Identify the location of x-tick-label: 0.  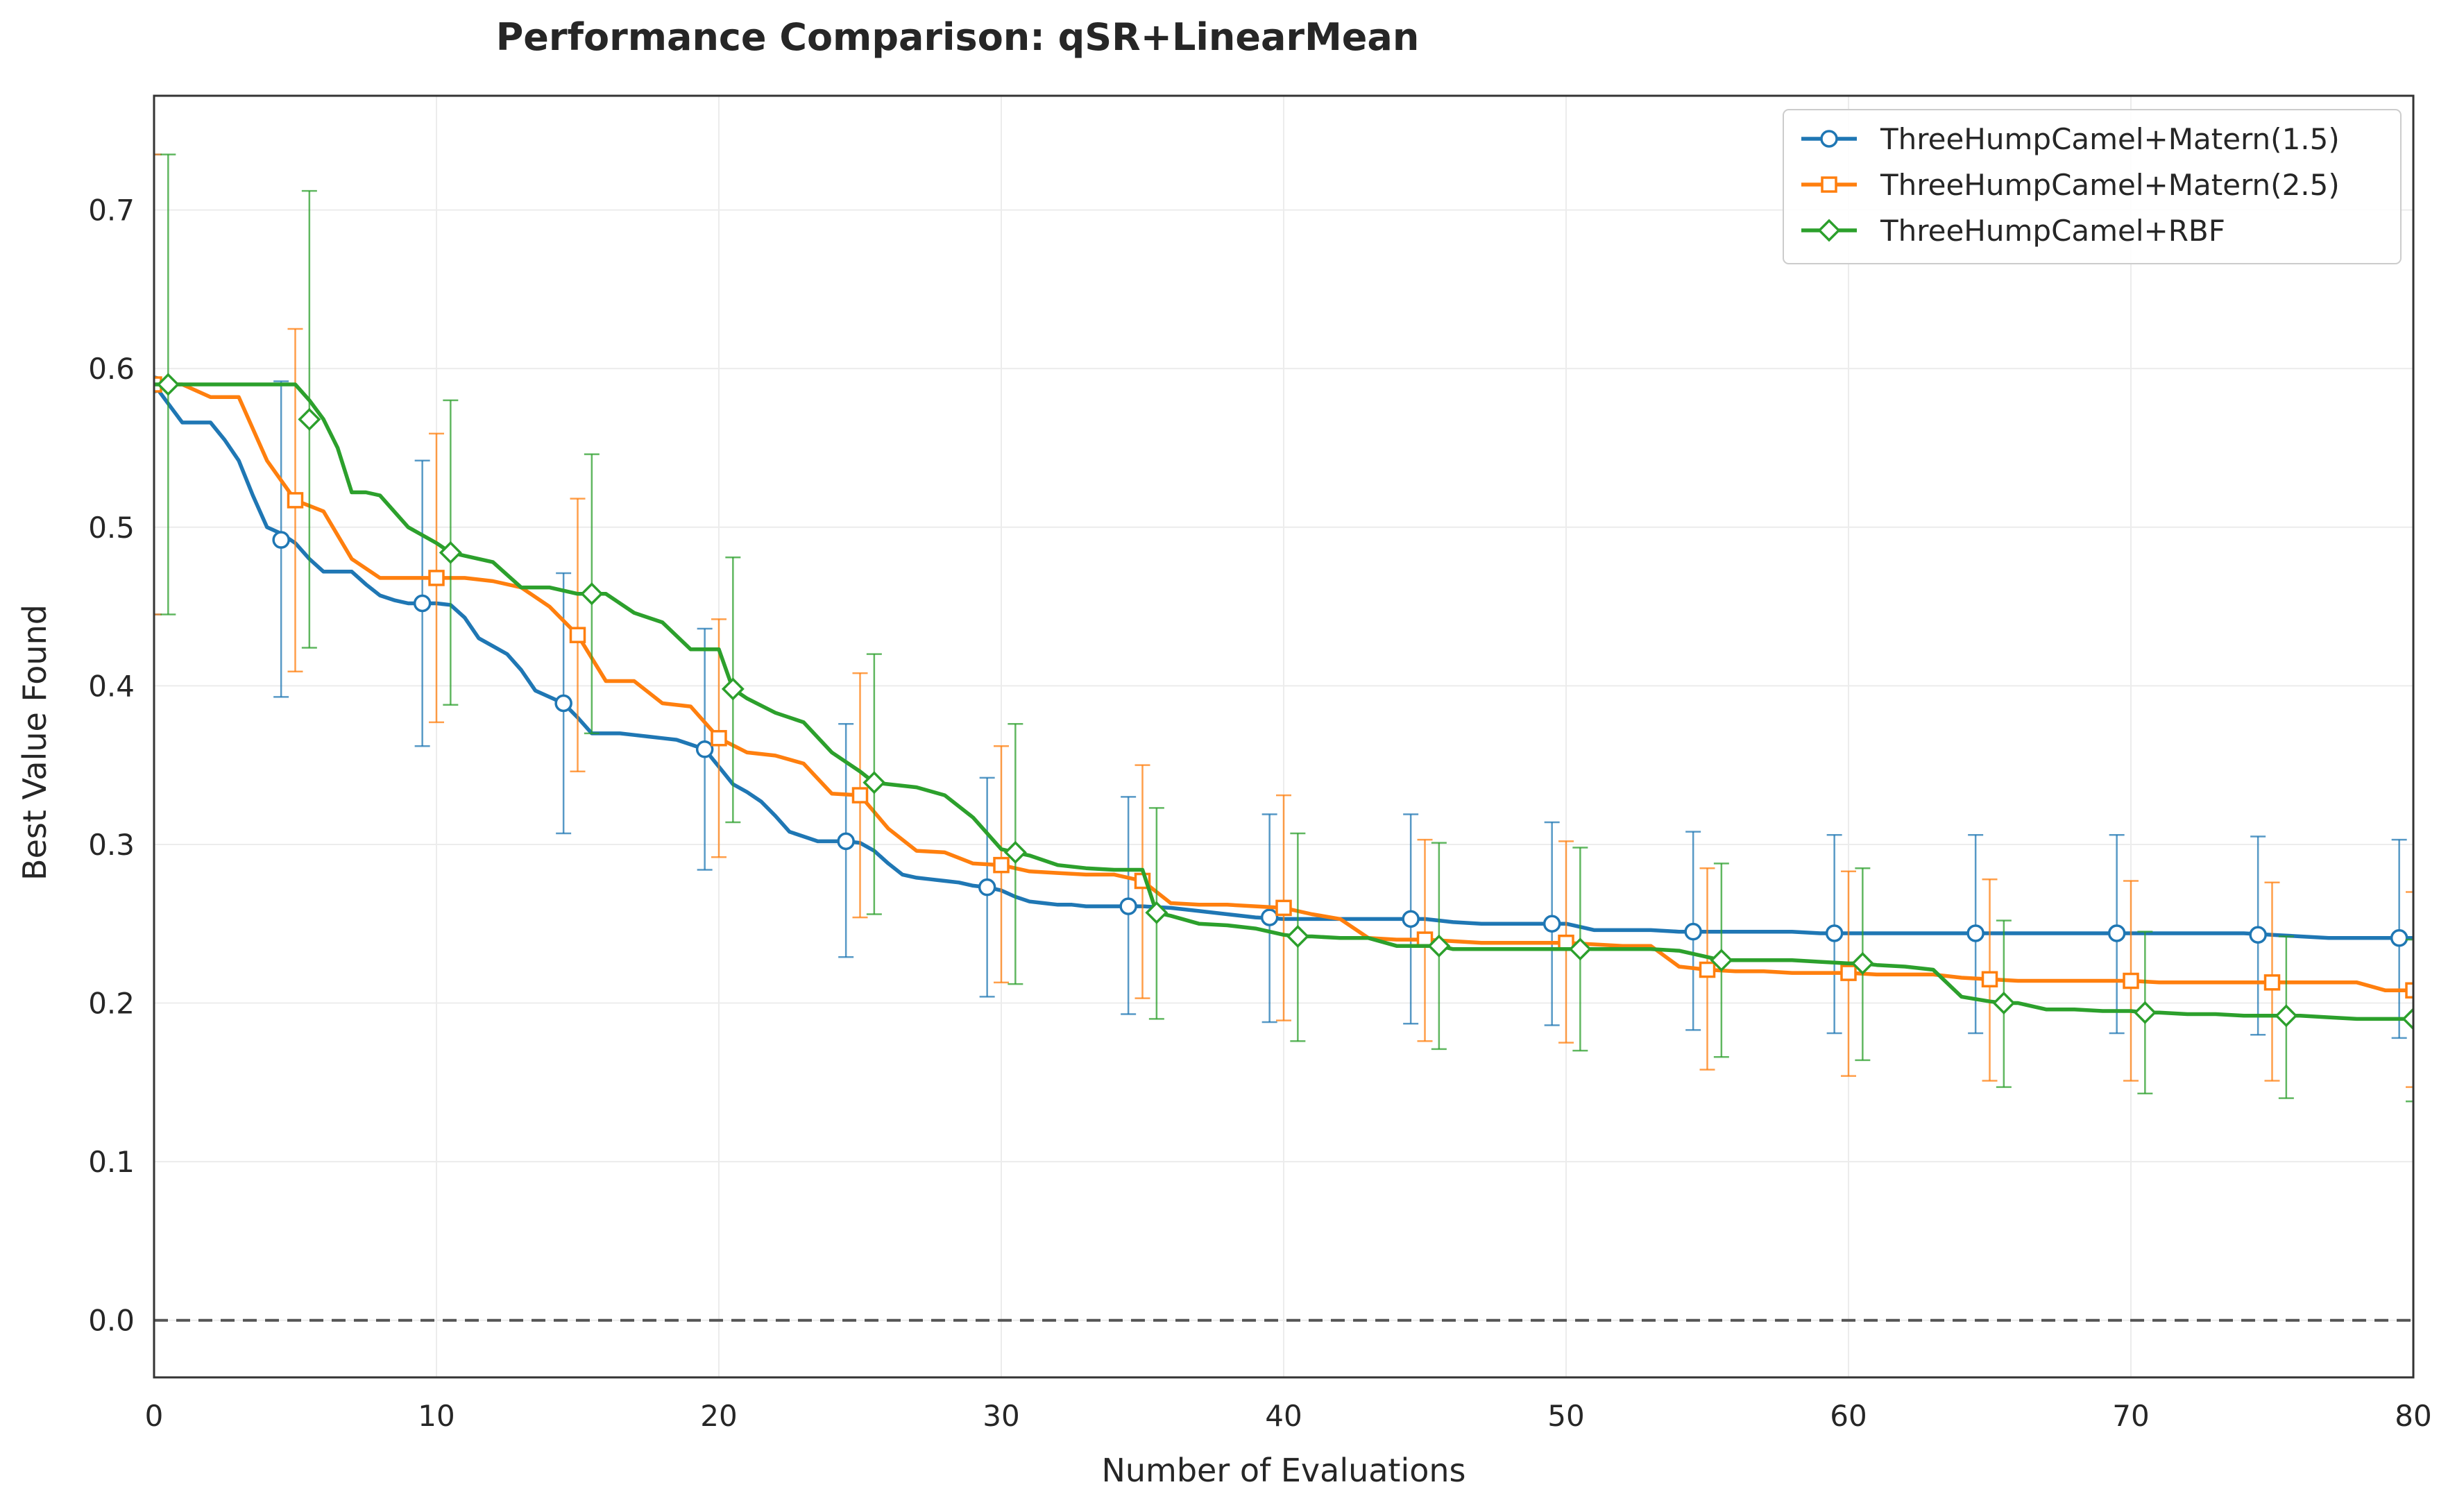
(154, 1416).